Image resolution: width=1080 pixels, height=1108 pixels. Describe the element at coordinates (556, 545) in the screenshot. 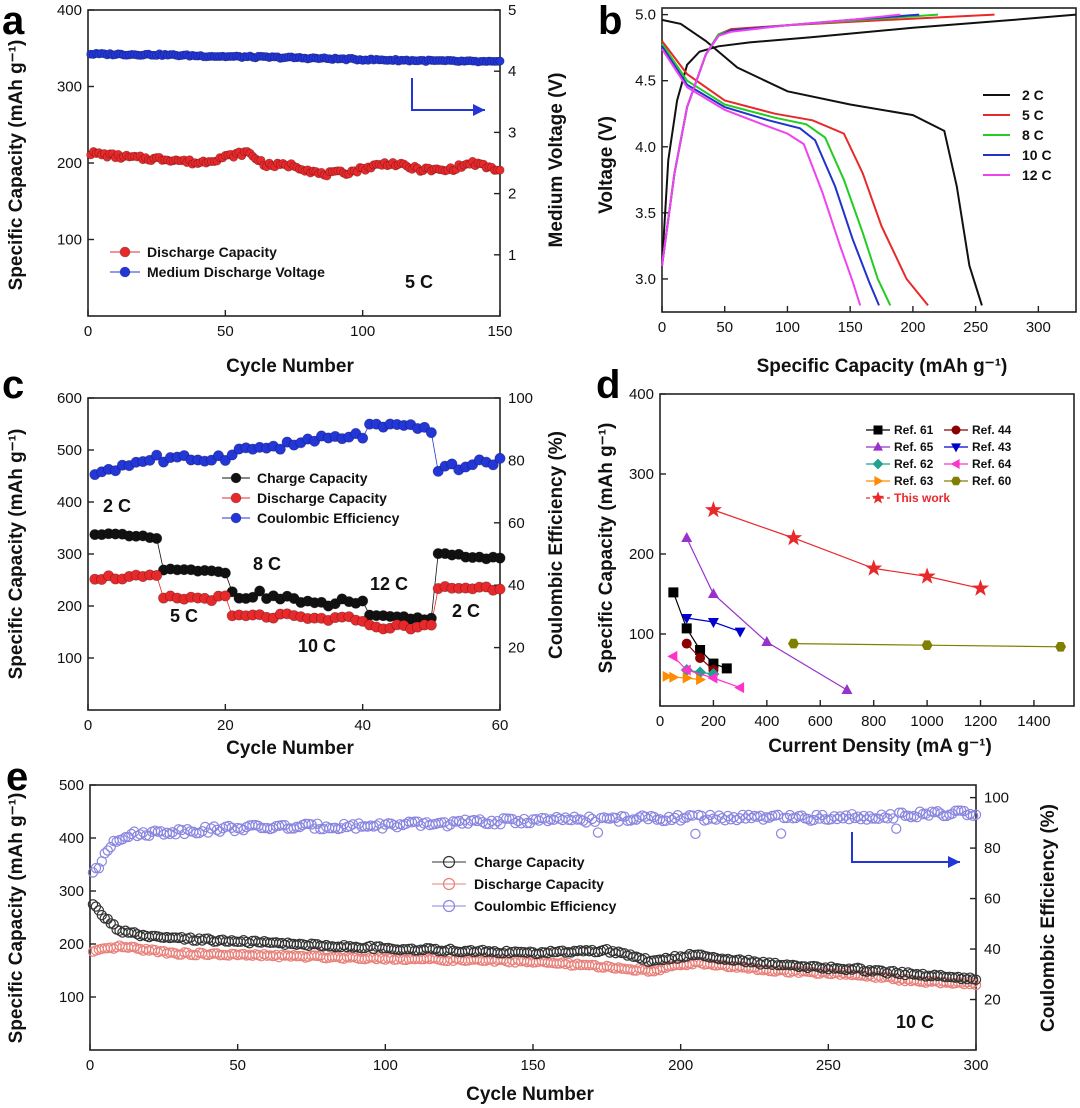

I see `y2-axis-title: Coulombic Efficiency (%)` at that location.